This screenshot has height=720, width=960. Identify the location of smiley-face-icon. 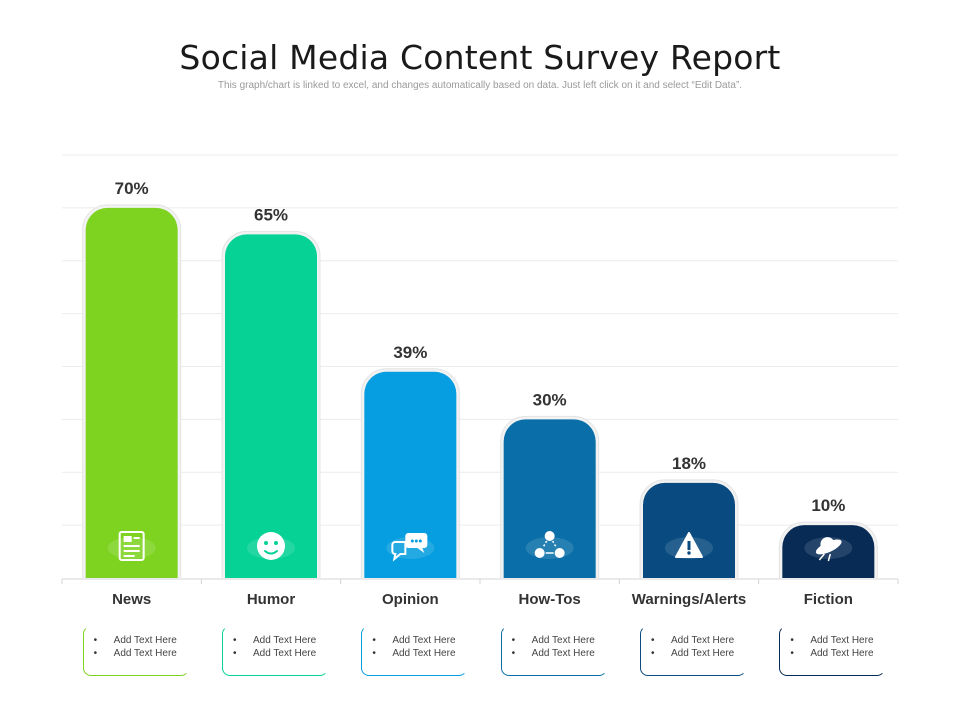
(271, 546).